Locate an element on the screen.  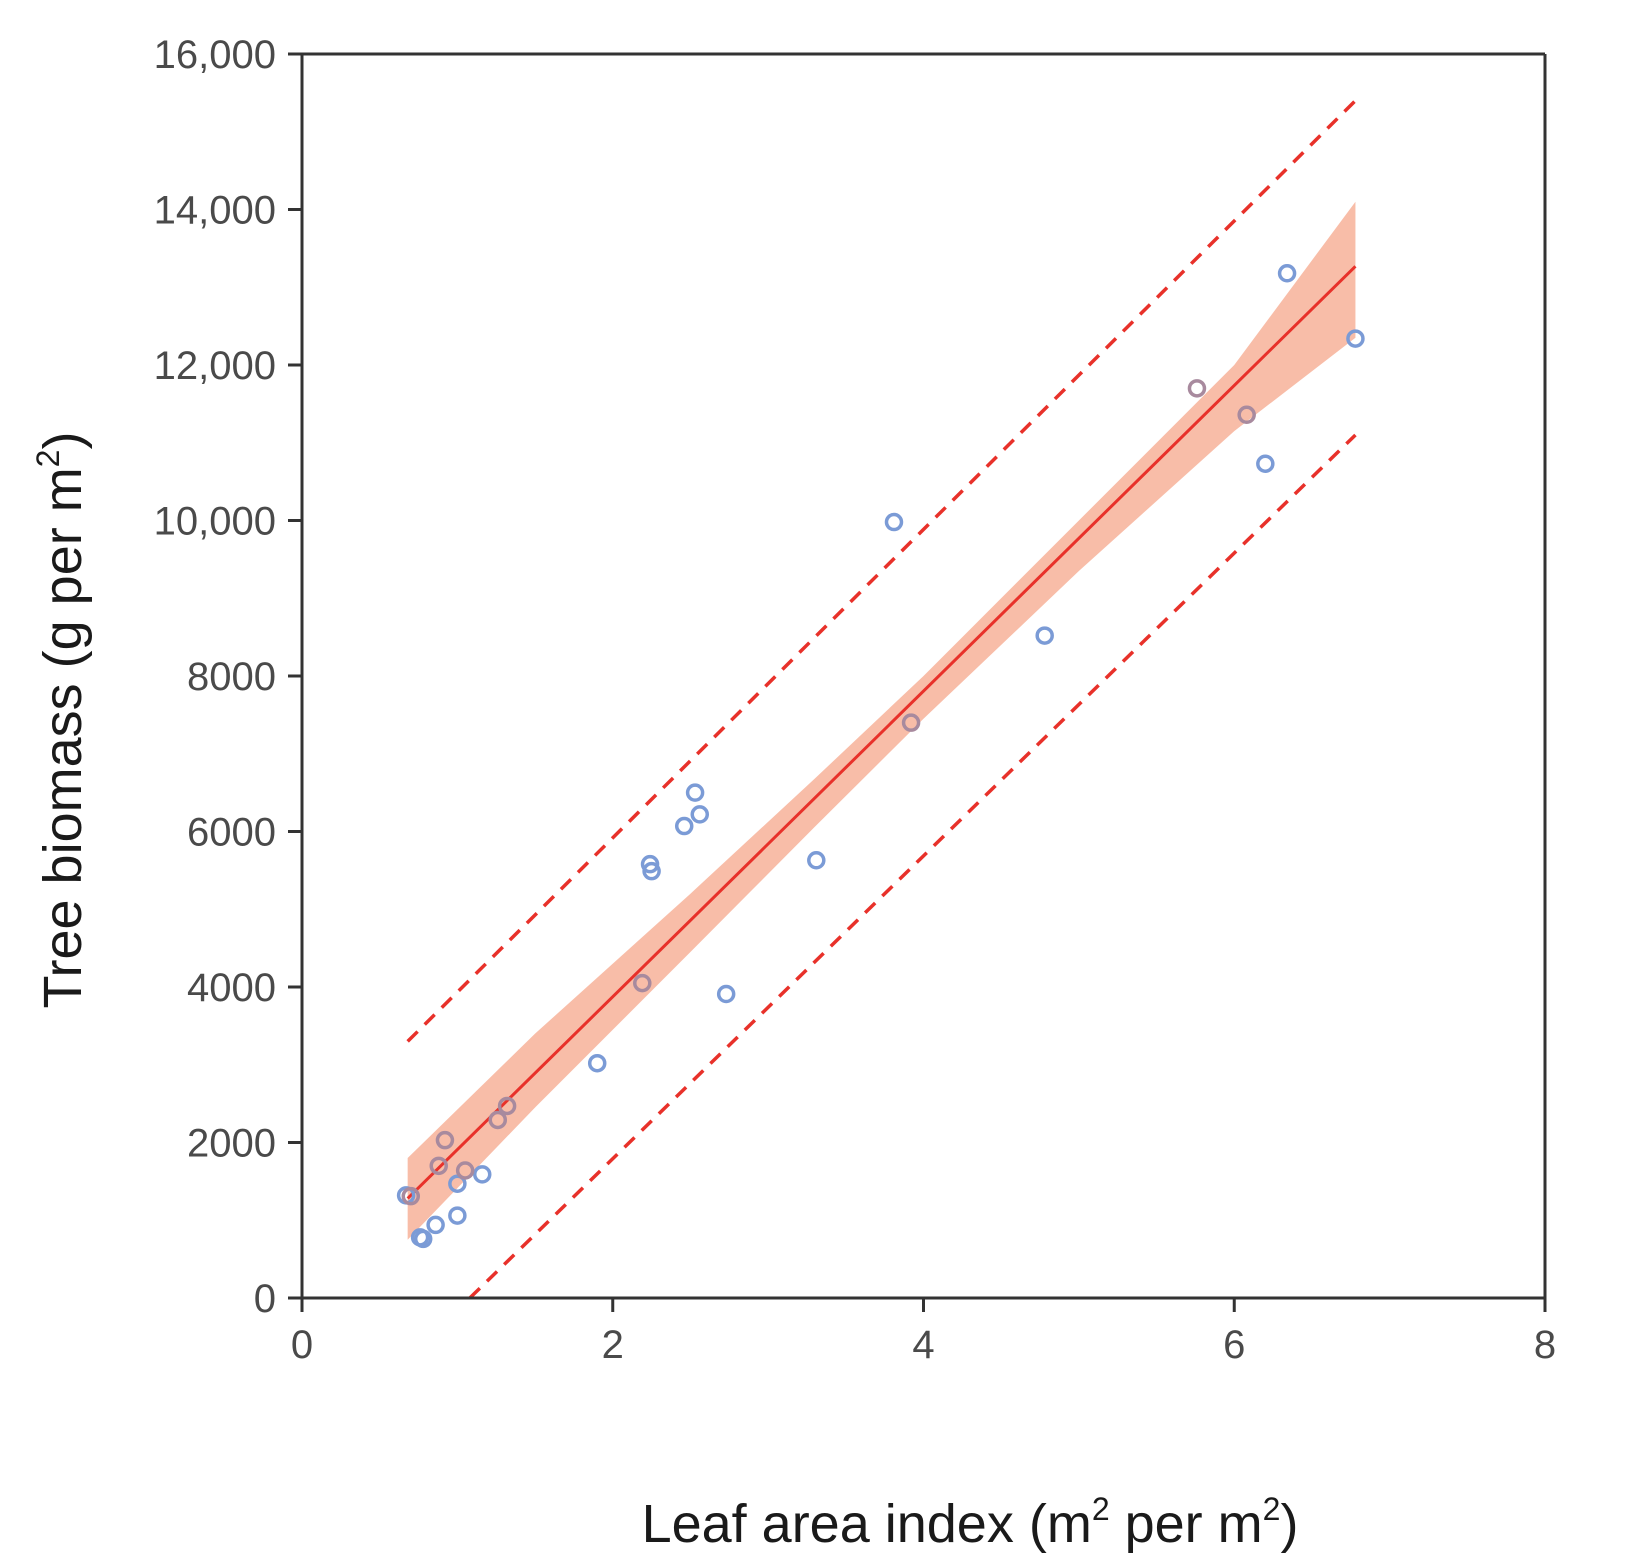
y-tick-label: 2000 is located at coordinates (231, 1144).